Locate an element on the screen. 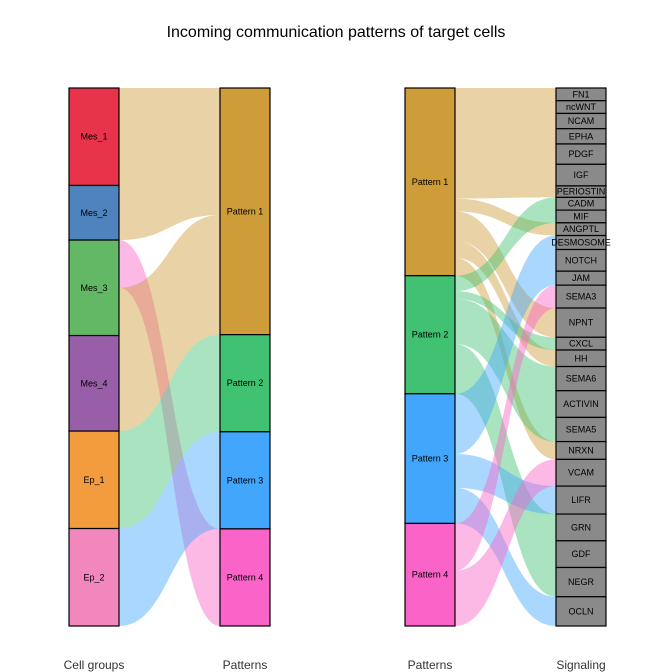 This screenshot has height=672, width=672. flow-pattern-1-to-nrxn is located at coordinates (505, 358).